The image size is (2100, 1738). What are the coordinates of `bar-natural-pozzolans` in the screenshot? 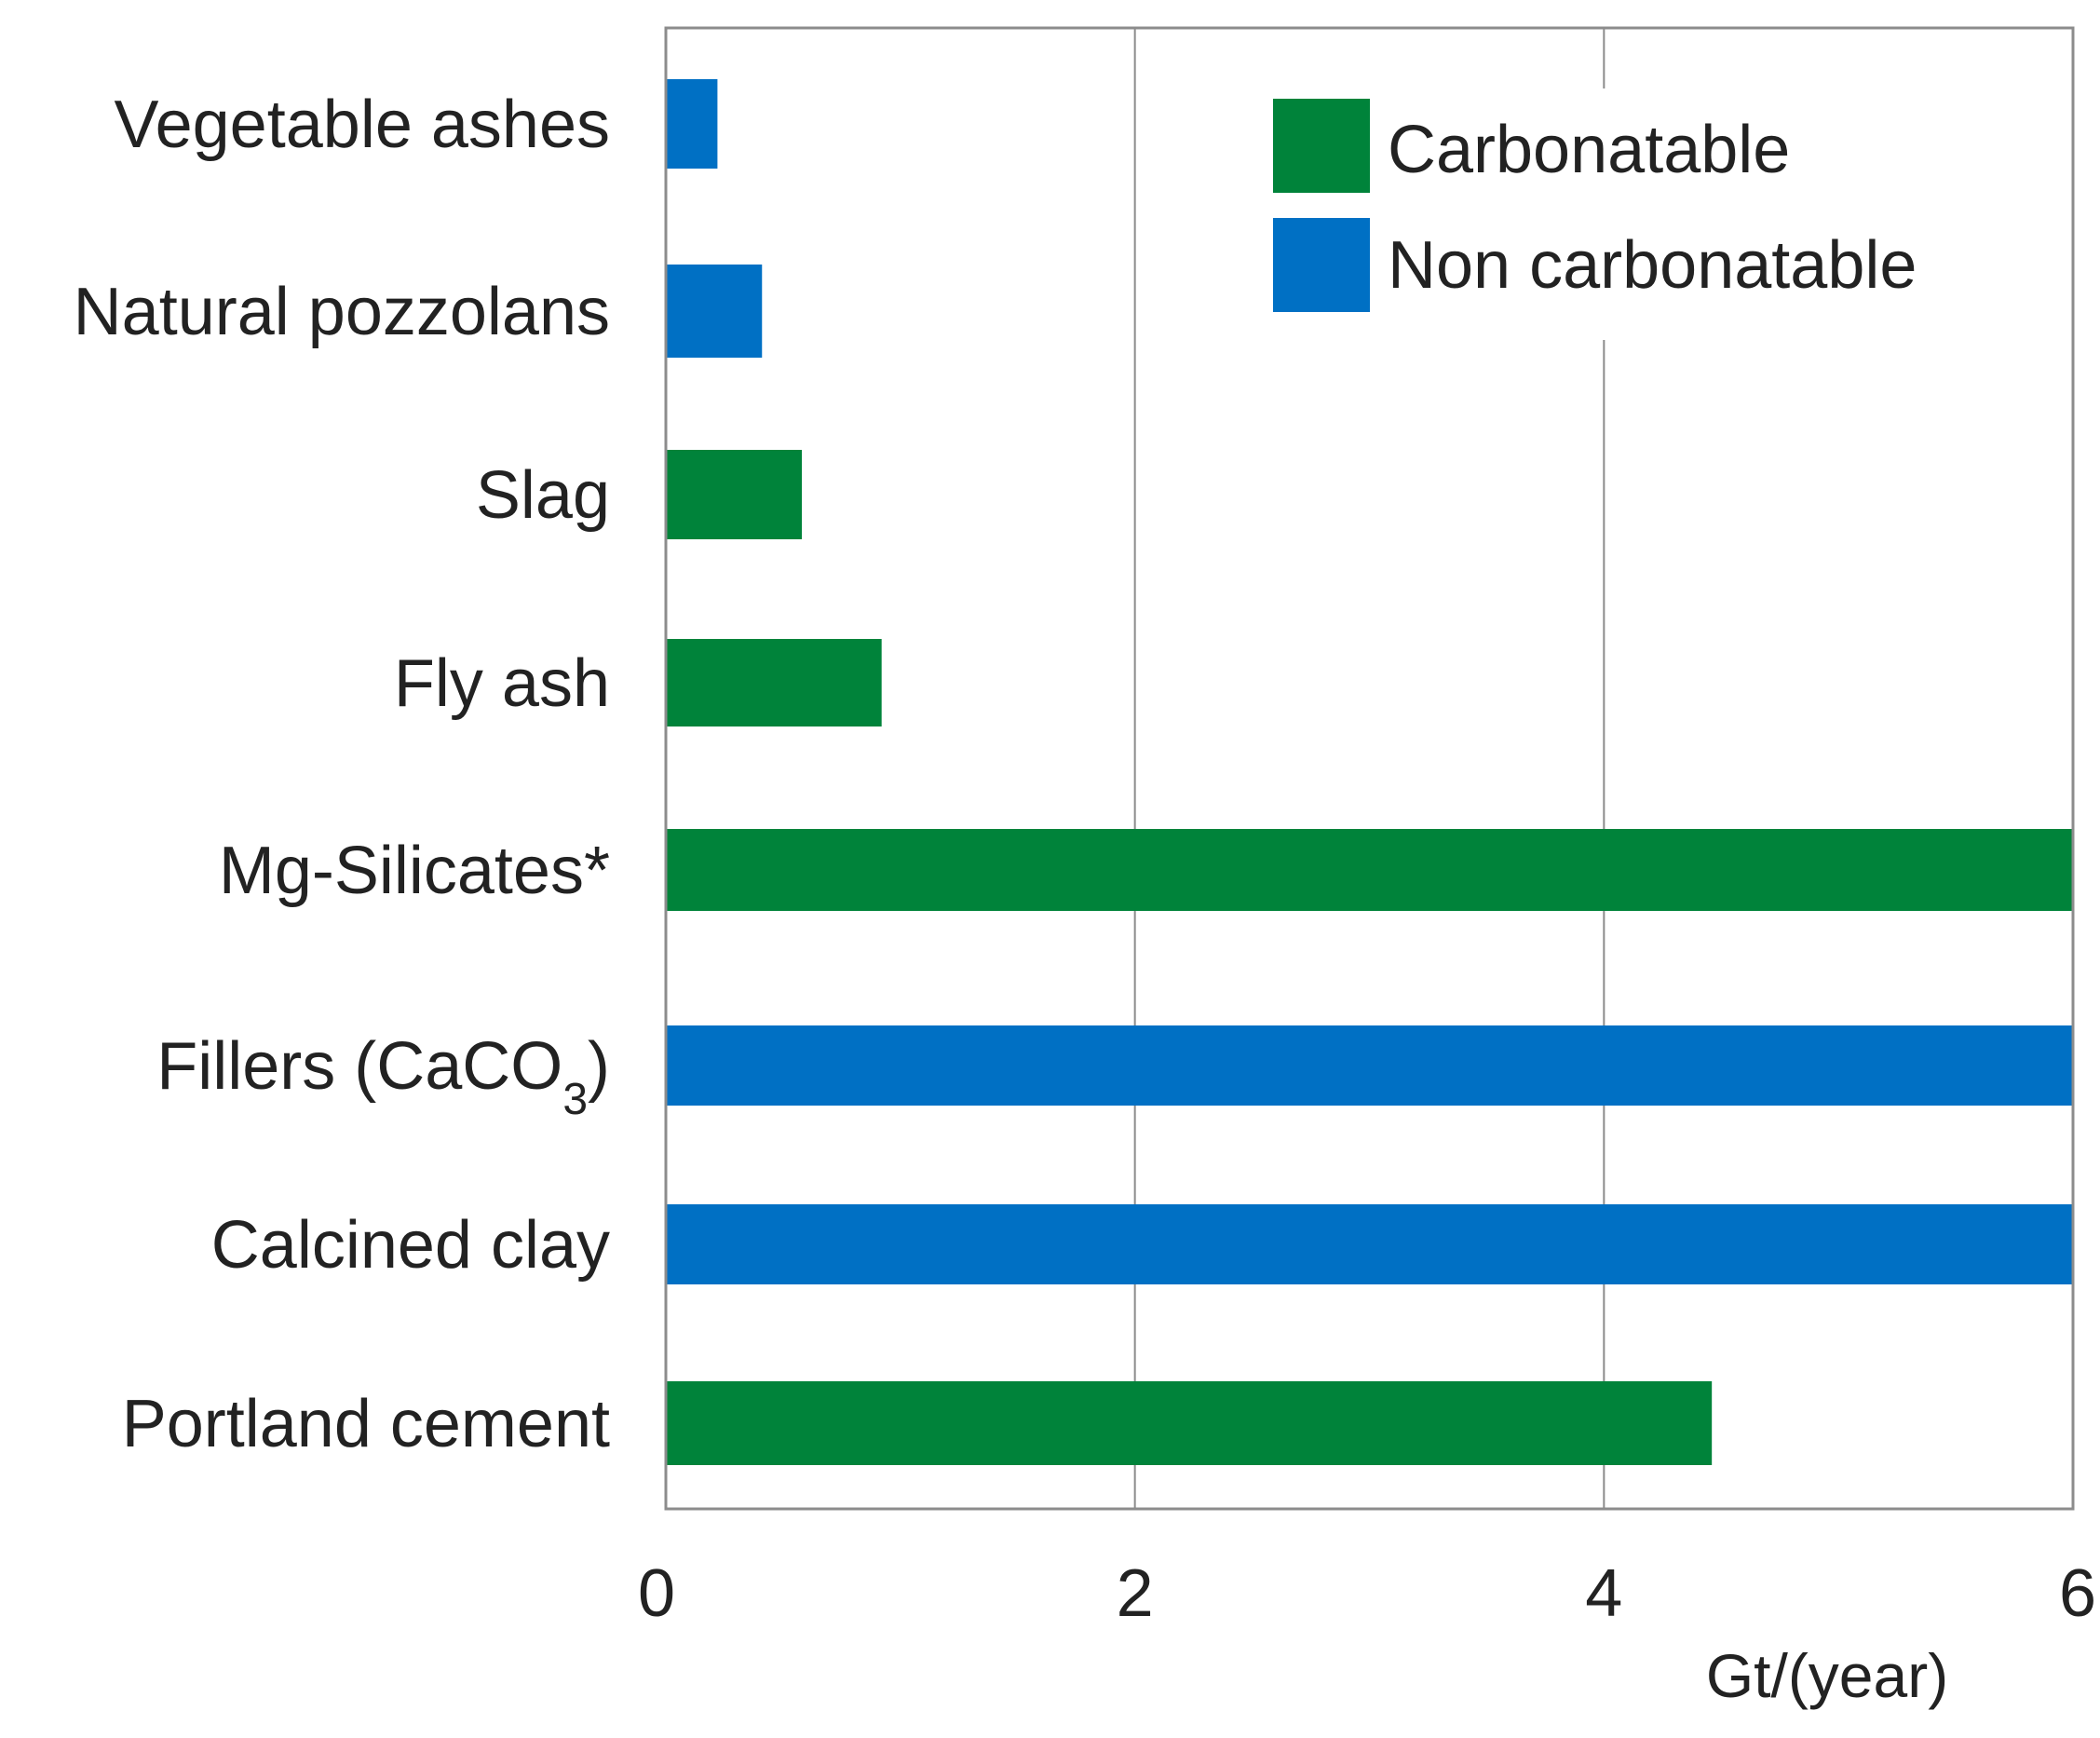 It's located at (714, 311).